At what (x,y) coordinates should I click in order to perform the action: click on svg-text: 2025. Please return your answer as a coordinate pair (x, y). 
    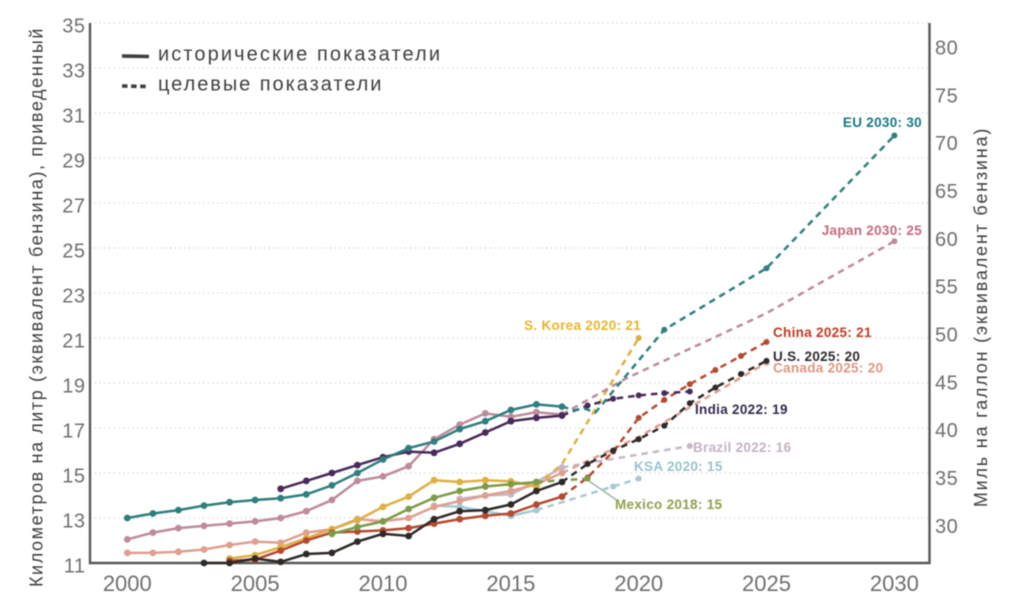
    Looking at the image, I should click on (766, 583).